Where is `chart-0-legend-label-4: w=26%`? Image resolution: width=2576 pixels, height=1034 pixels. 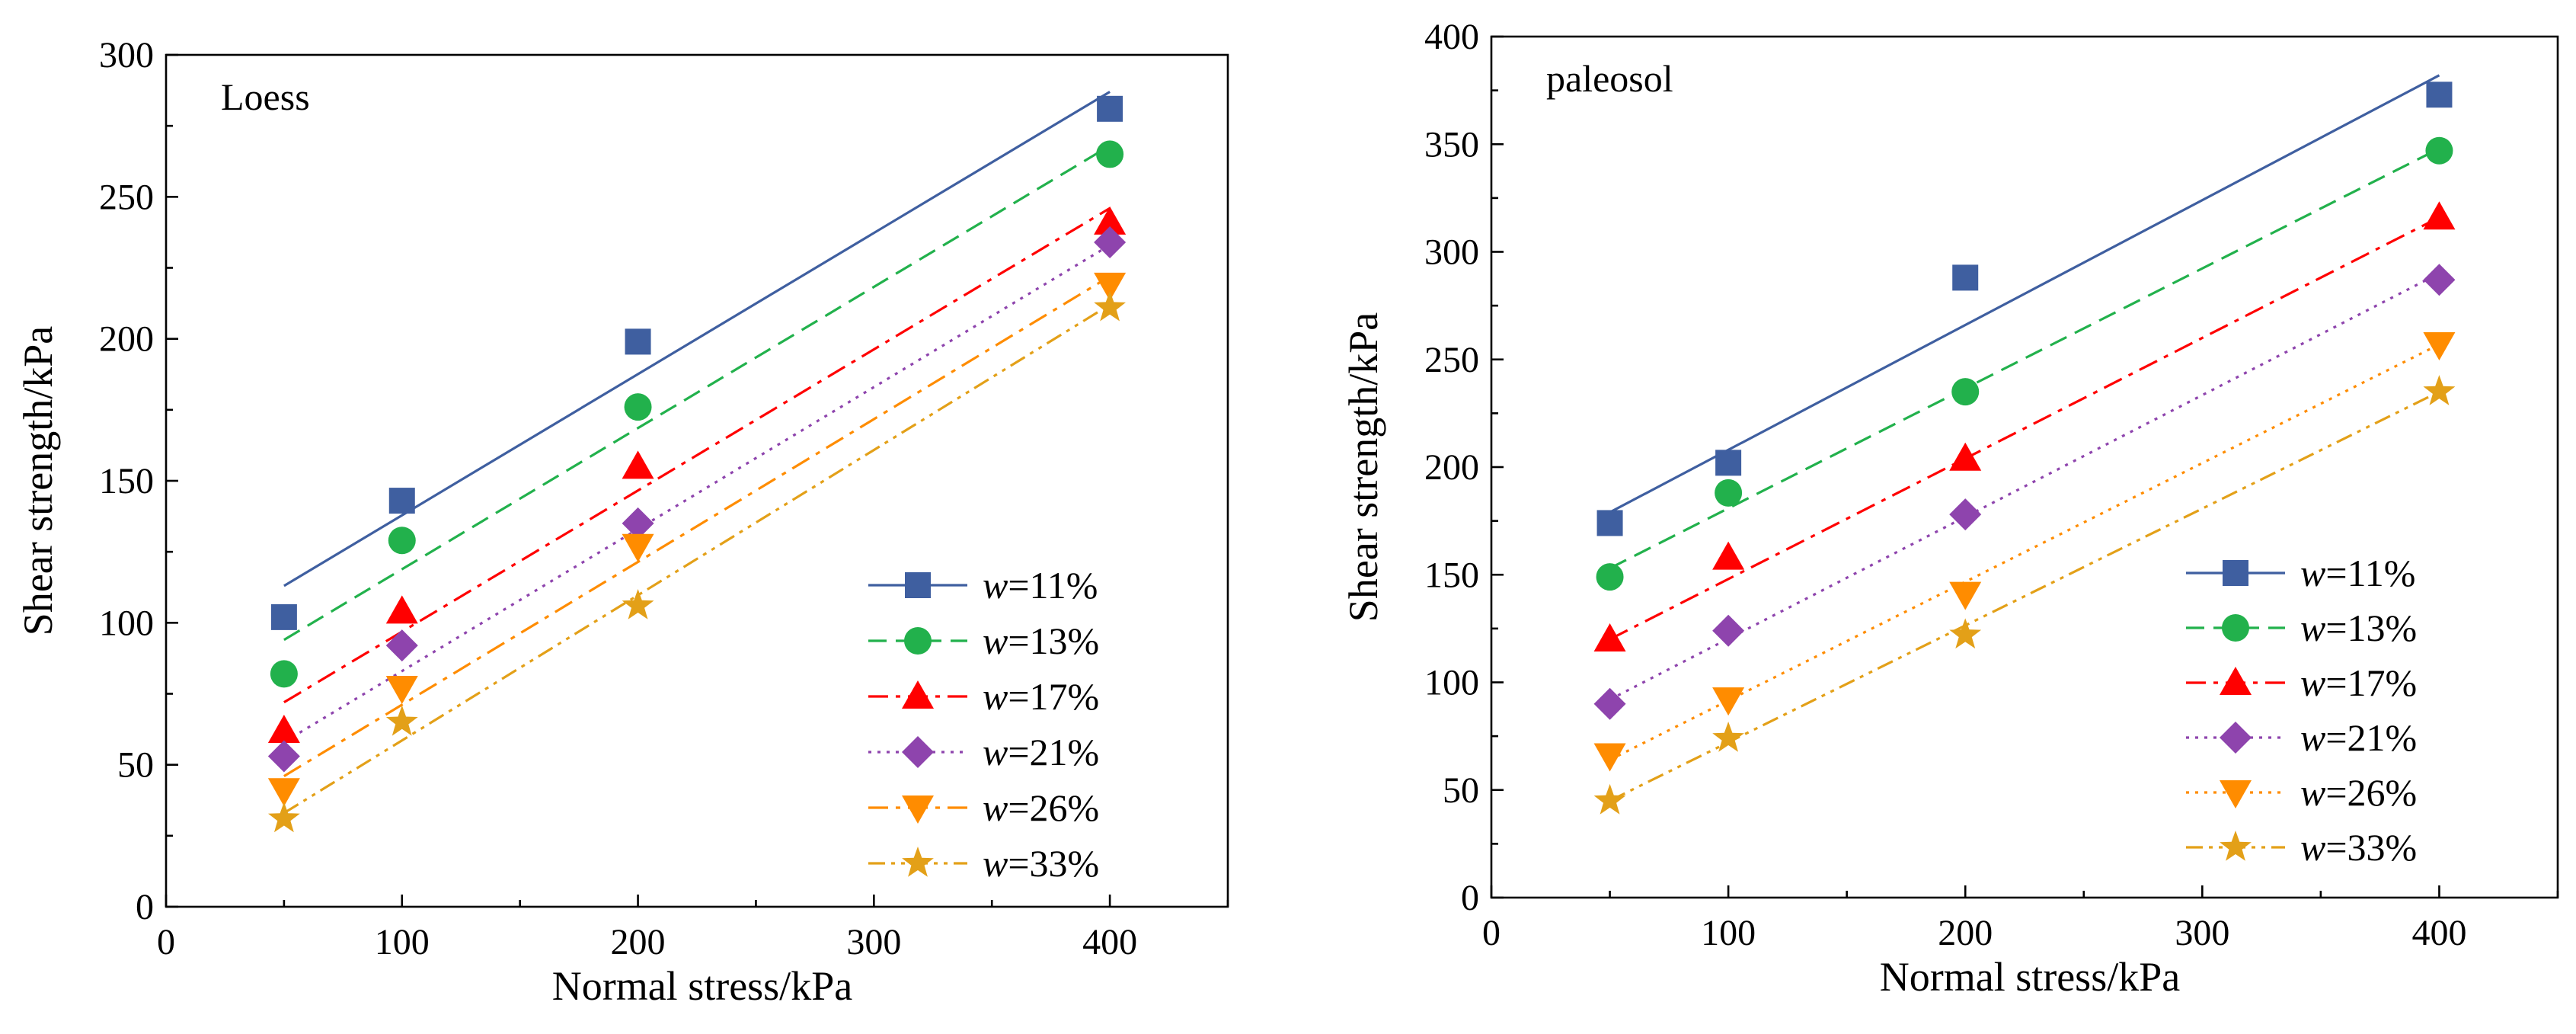
chart-0-legend-label-4: w=26% is located at coordinates (1041, 807).